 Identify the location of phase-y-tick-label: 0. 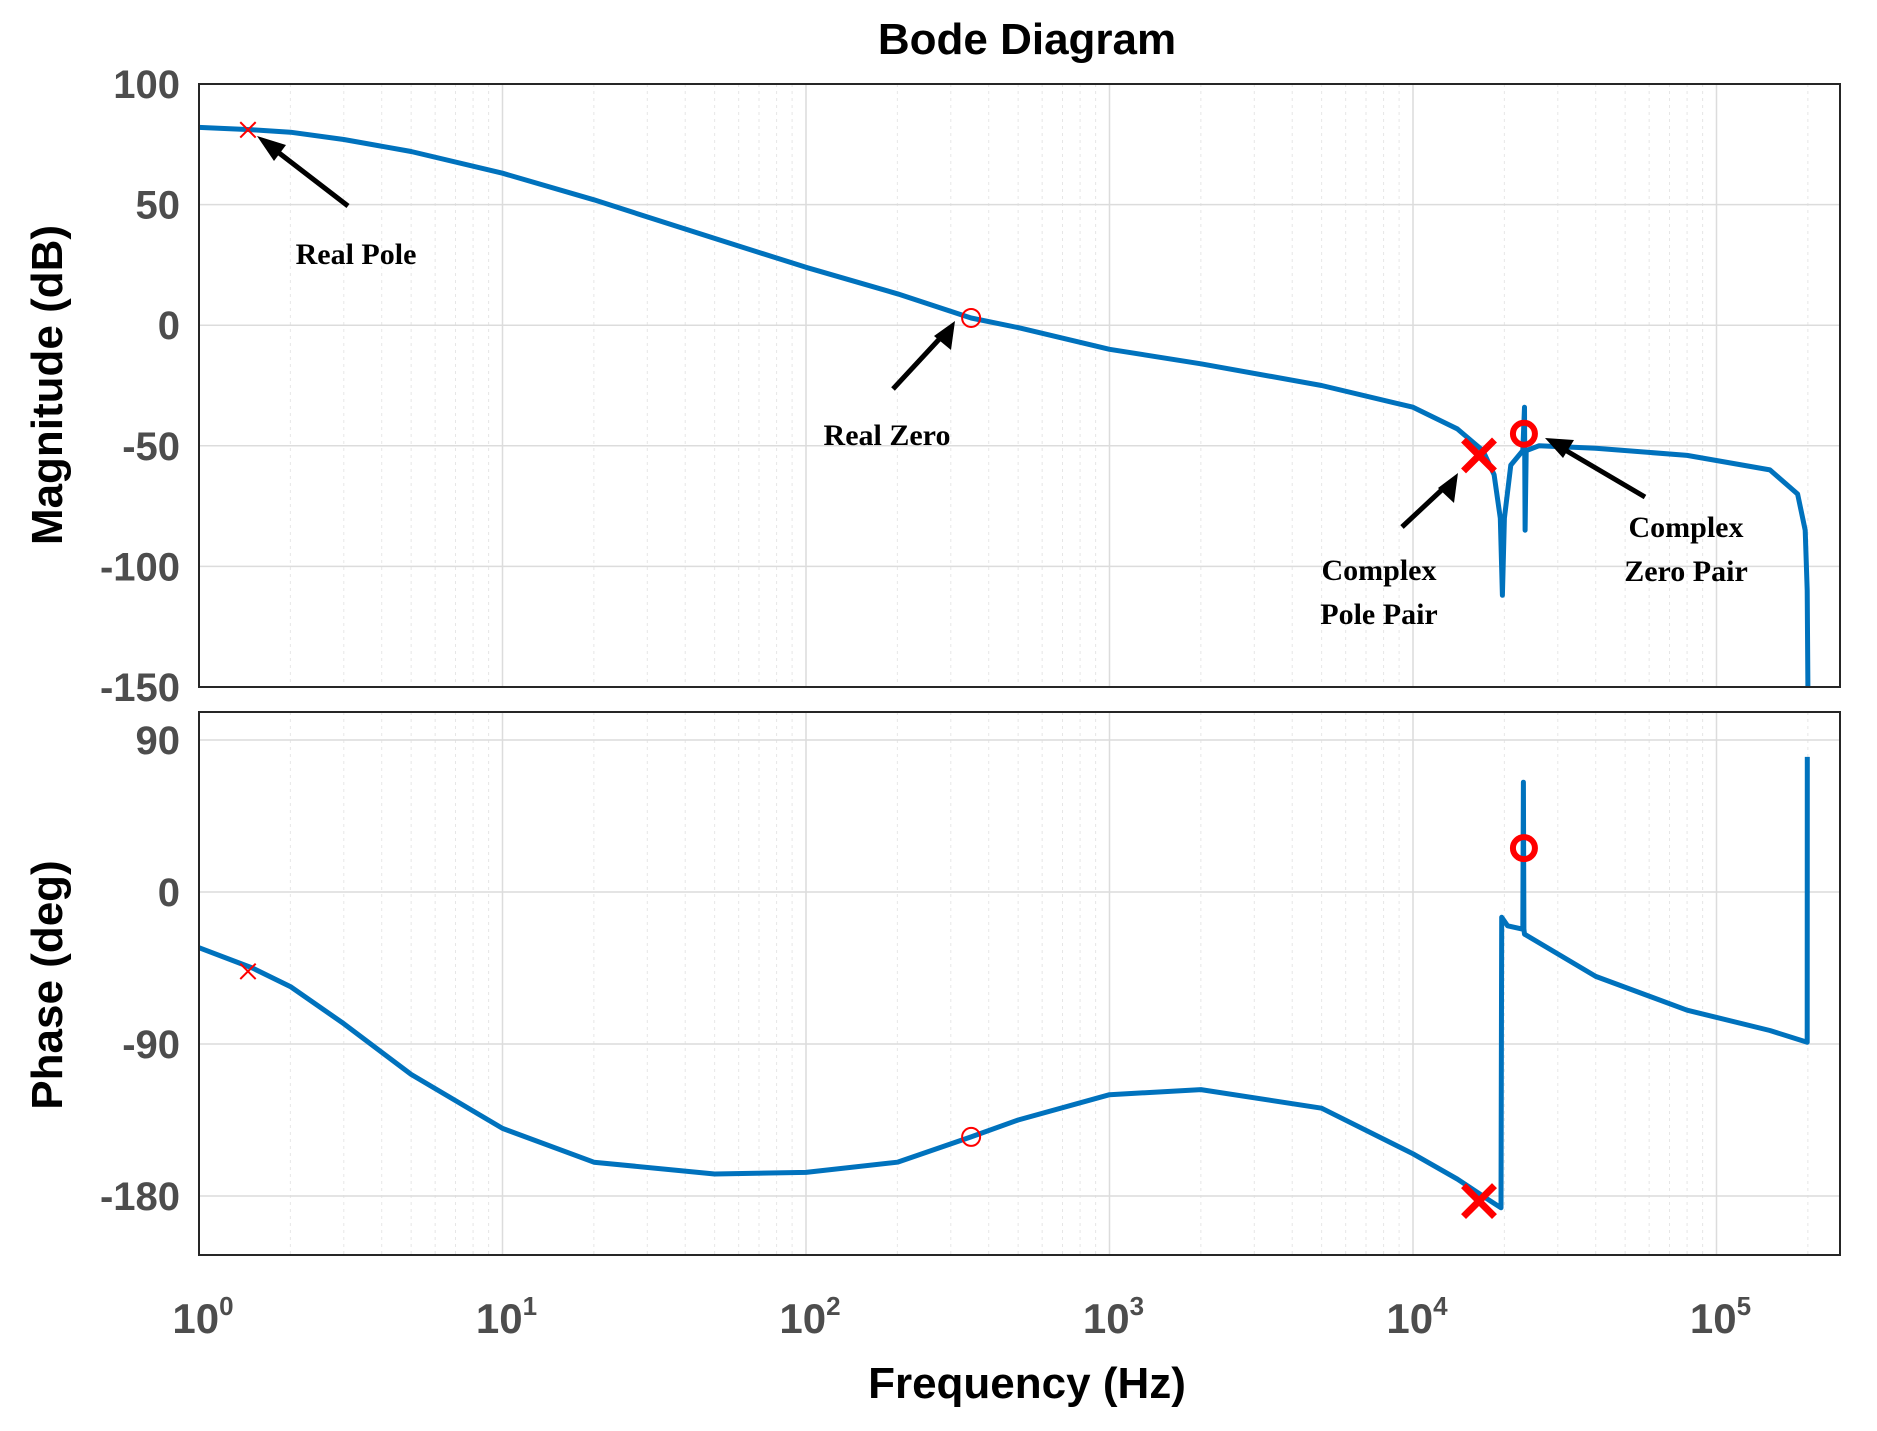
(169, 893).